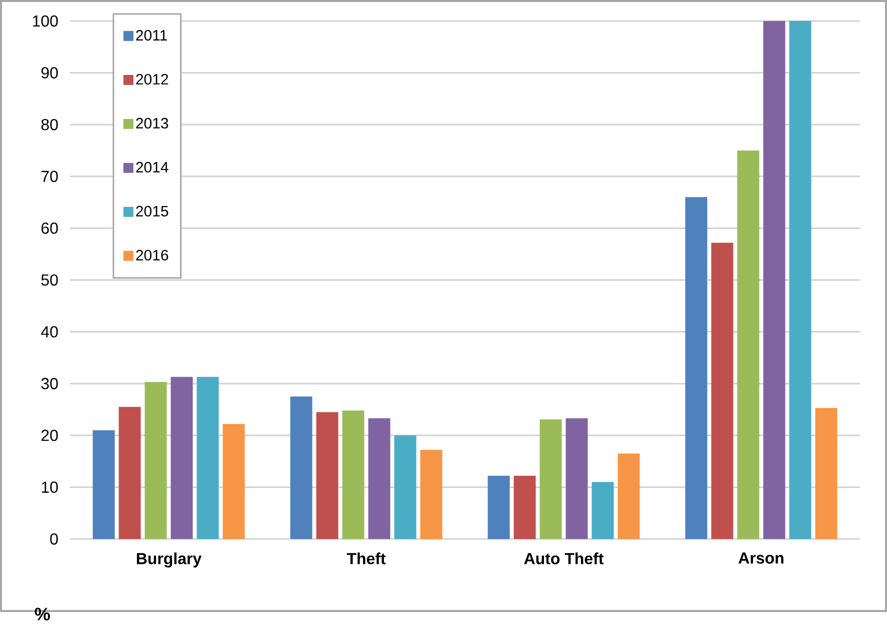  What do you see at coordinates (49, 332) in the screenshot?
I see `y-tick-label: 40` at bounding box center [49, 332].